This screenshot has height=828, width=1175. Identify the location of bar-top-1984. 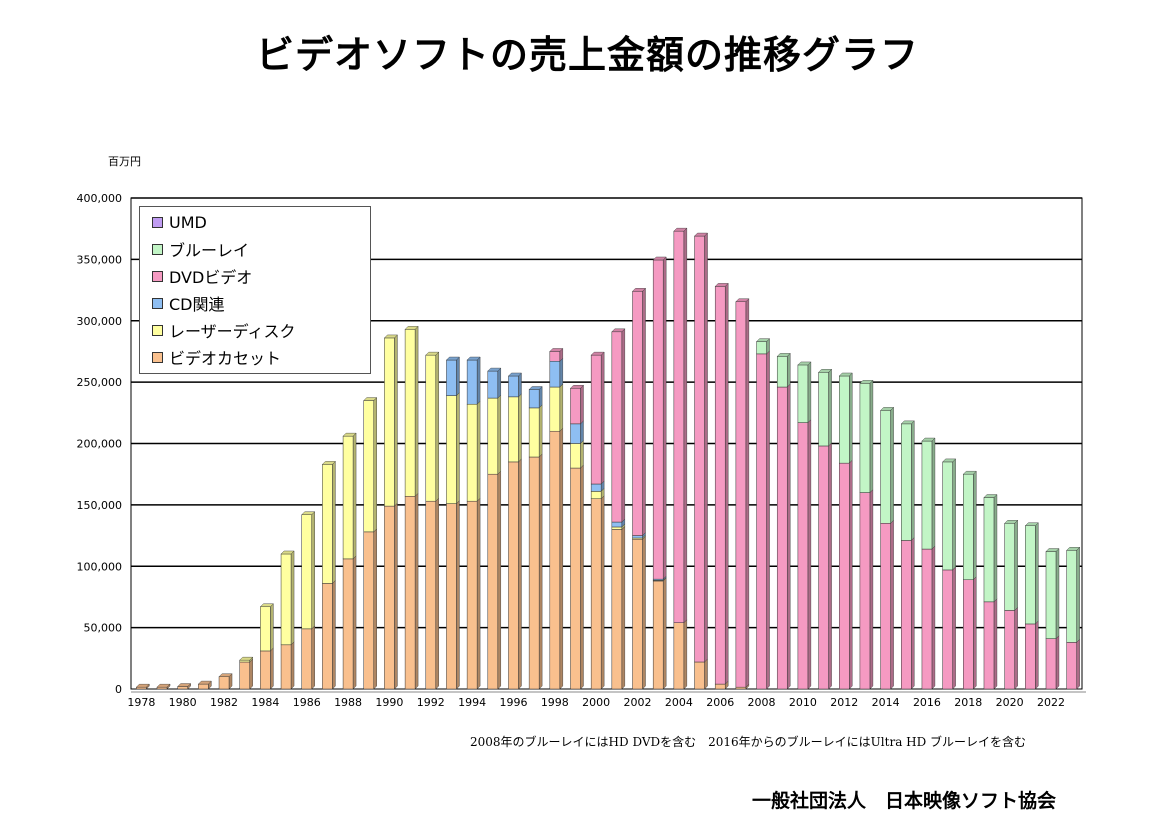
(266, 605).